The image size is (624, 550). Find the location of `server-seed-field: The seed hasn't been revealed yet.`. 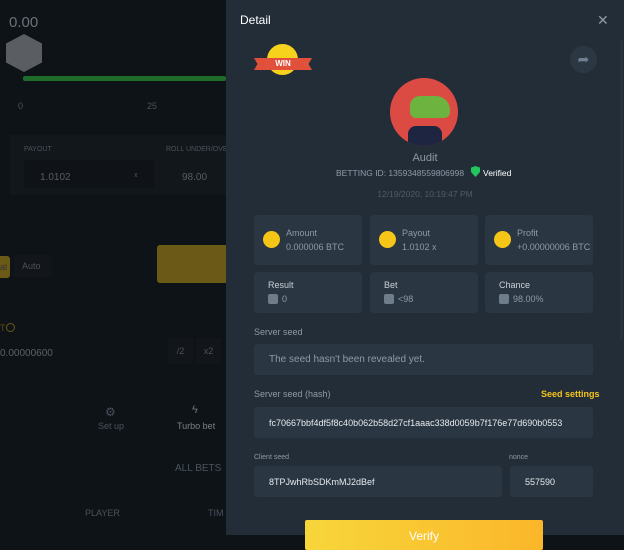

server-seed-field: The seed hasn't been revealed yet. is located at coordinates (423, 359).